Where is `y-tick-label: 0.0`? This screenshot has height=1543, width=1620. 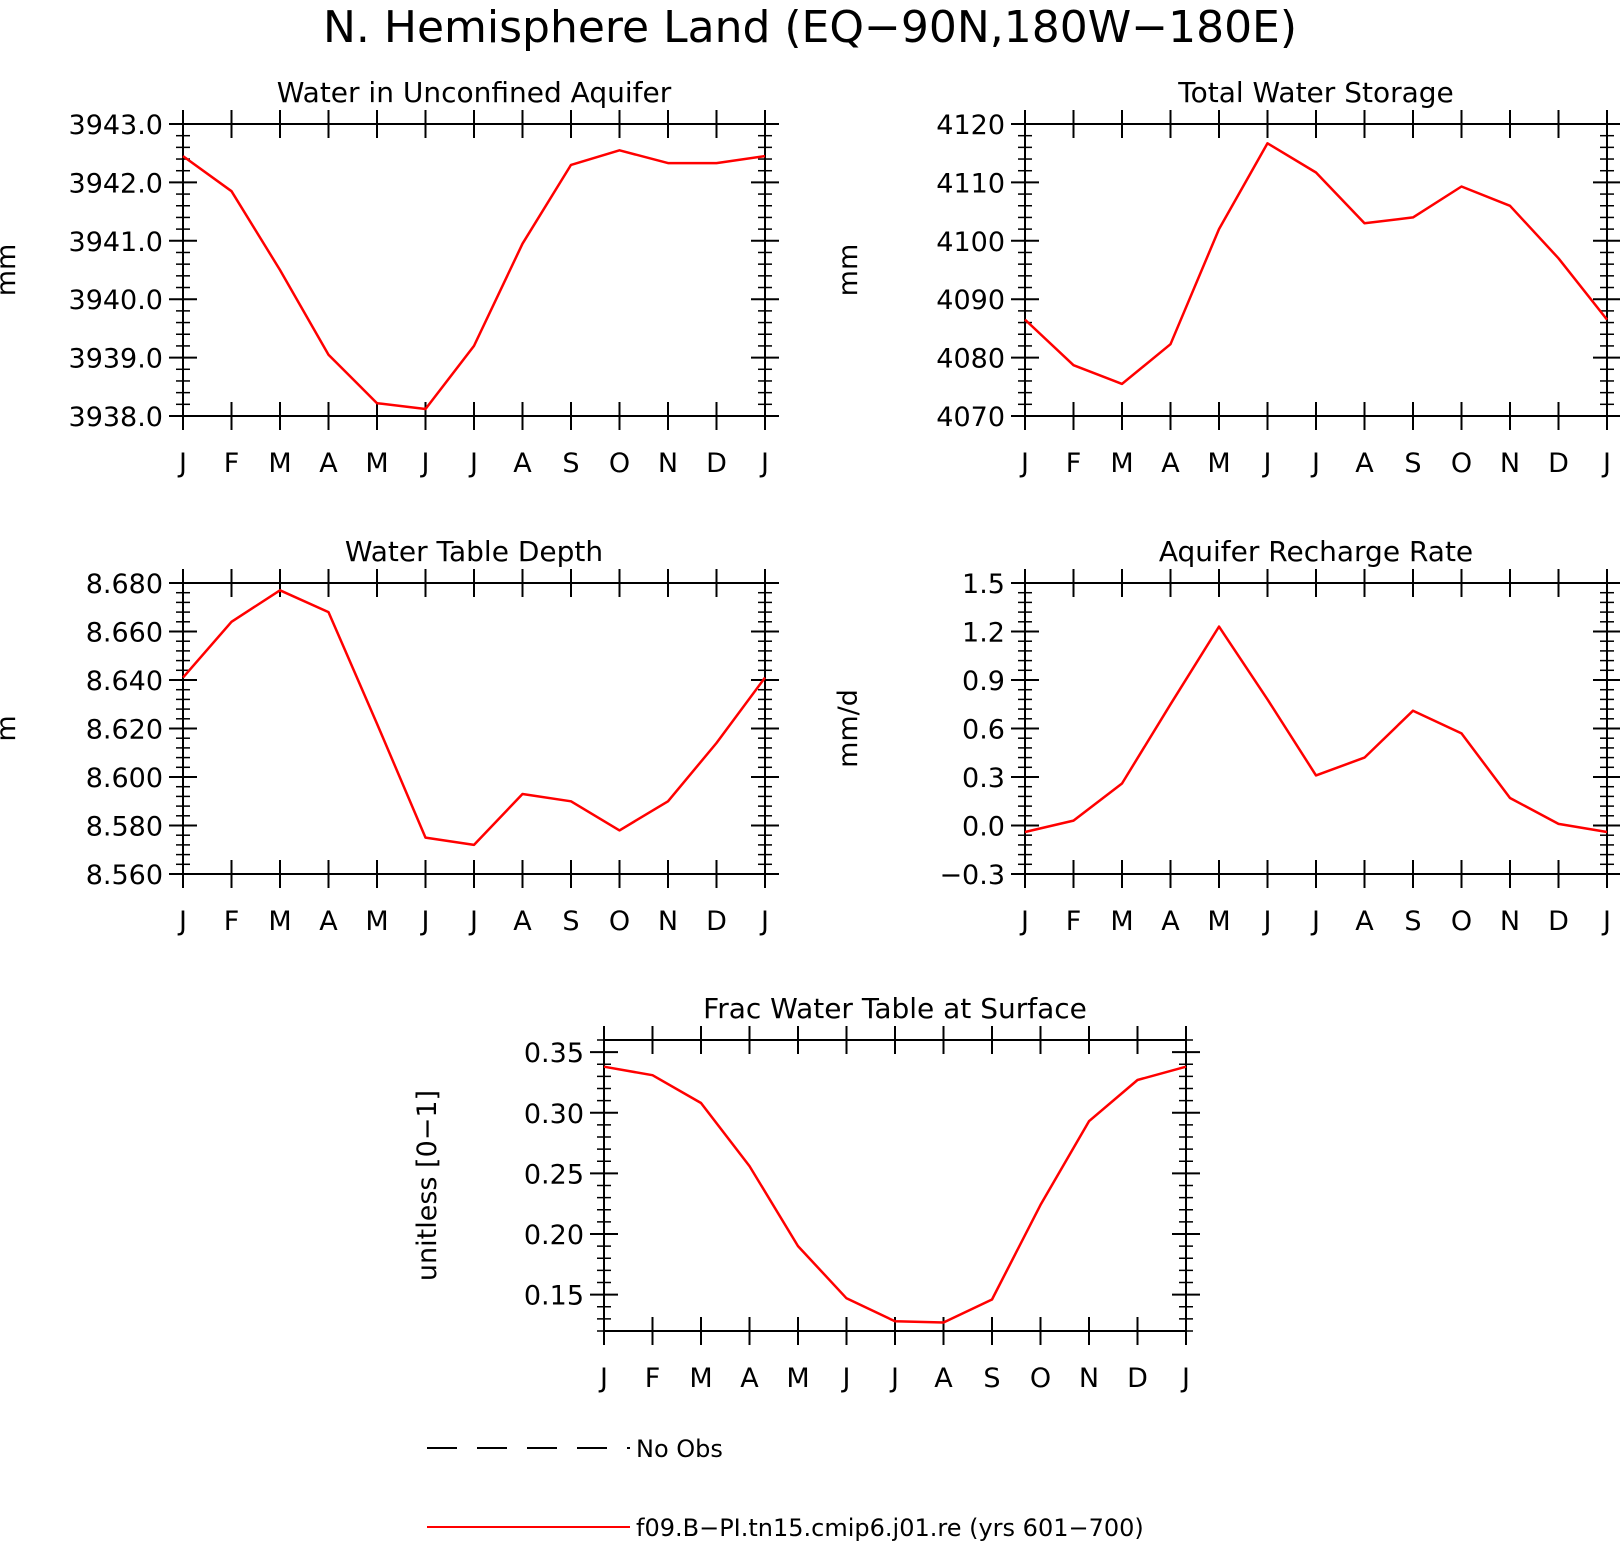
y-tick-label: 0.0 is located at coordinates (983, 827).